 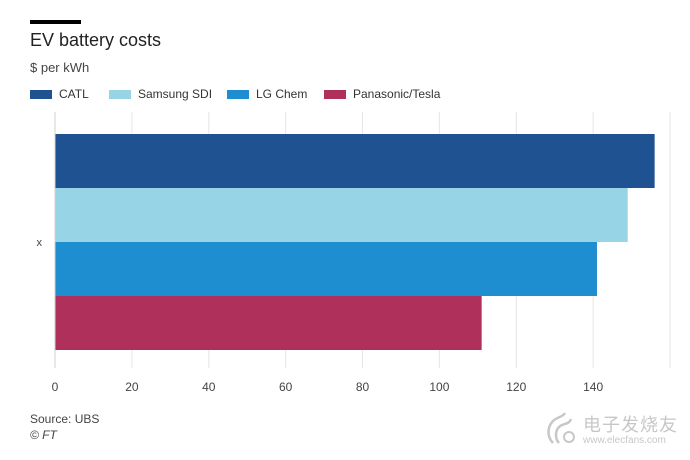 What do you see at coordinates (630, 425) in the screenshot?
I see `watermark-text: 电子发烧友` at bounding box center [630, 425].